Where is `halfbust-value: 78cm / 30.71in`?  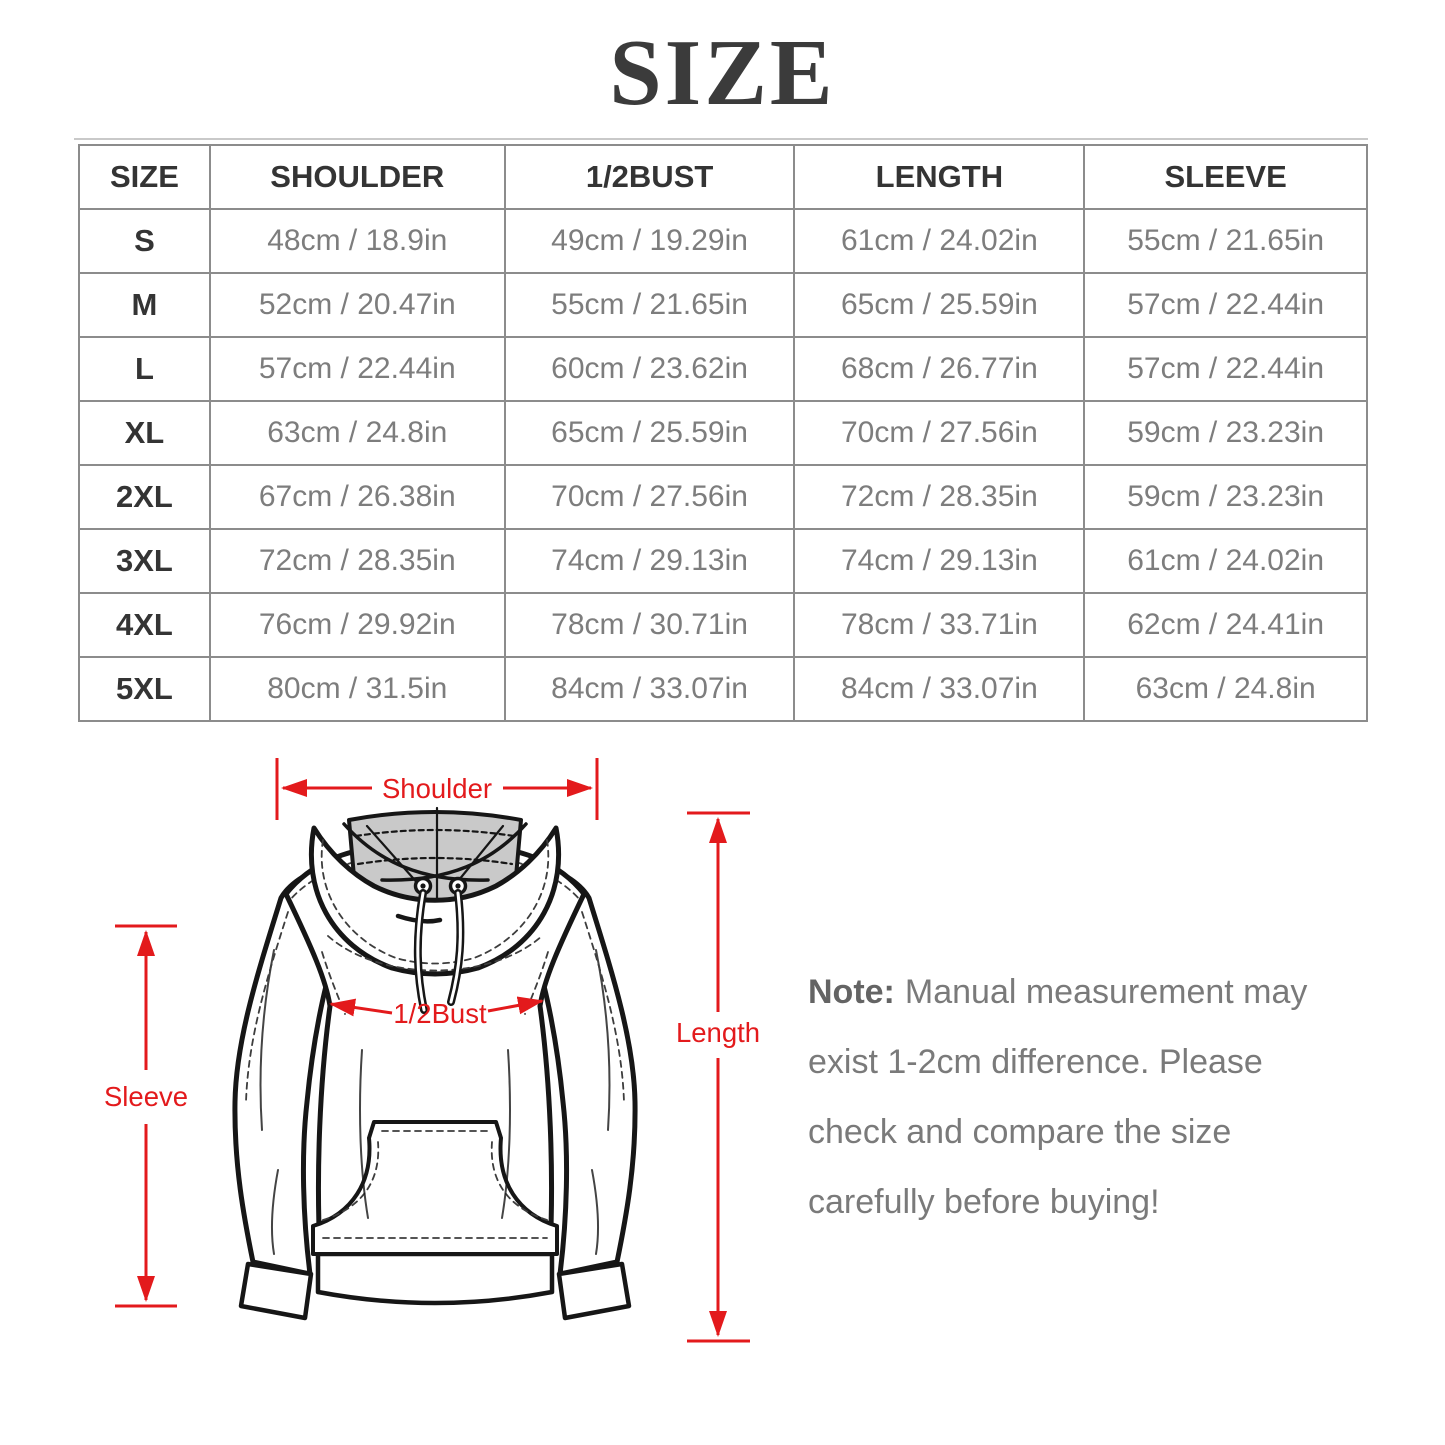 halfbust-value: 78cm / 30.71in is located at coordinates (649, 625).